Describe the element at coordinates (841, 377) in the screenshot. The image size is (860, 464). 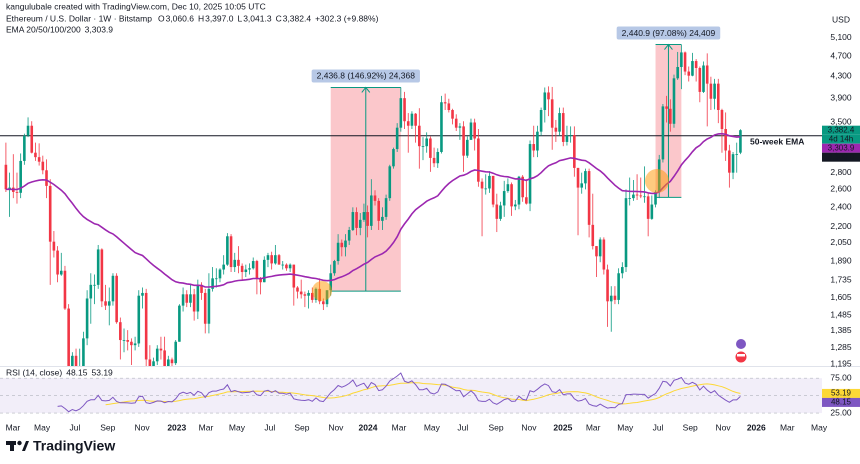
I see `rsi-tick-label: 75.00` at that location.